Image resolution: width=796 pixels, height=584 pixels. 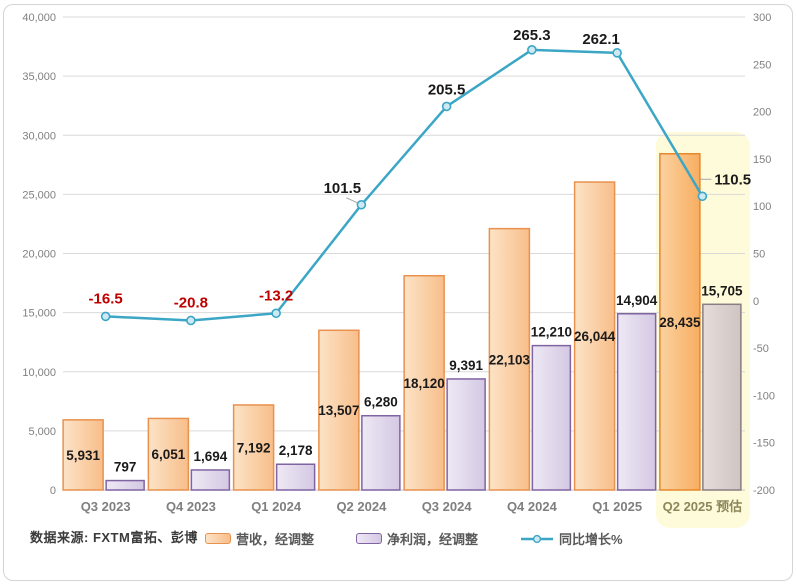 I want to click on x-axis-label: Q2 2024, so click(x=361, y=506).